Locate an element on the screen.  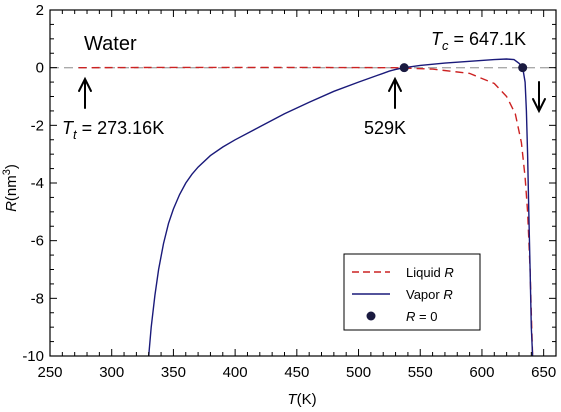
annotation-critical-temp: Tc = 647.1K is located at coordinates (478, 41).